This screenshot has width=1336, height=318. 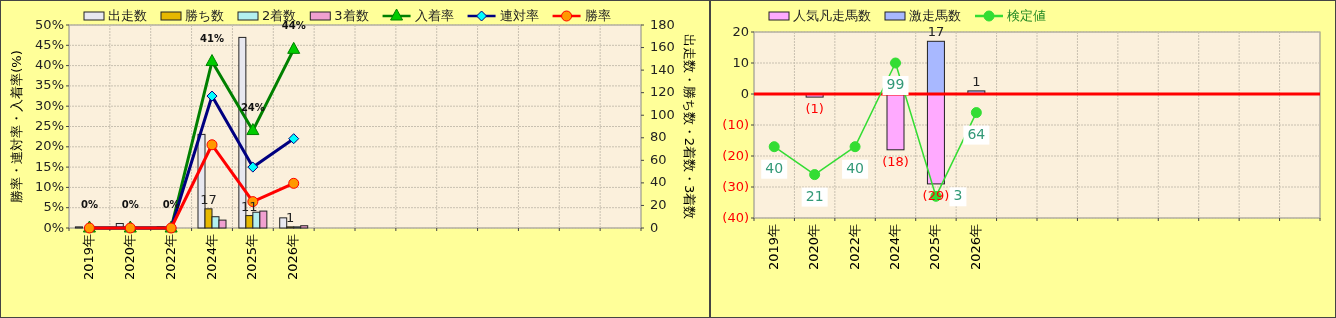 What do you see at coordinates (658, 204) in the screenshot?
I see `y2-tick-label: 20` at bounding box center [658, 204].